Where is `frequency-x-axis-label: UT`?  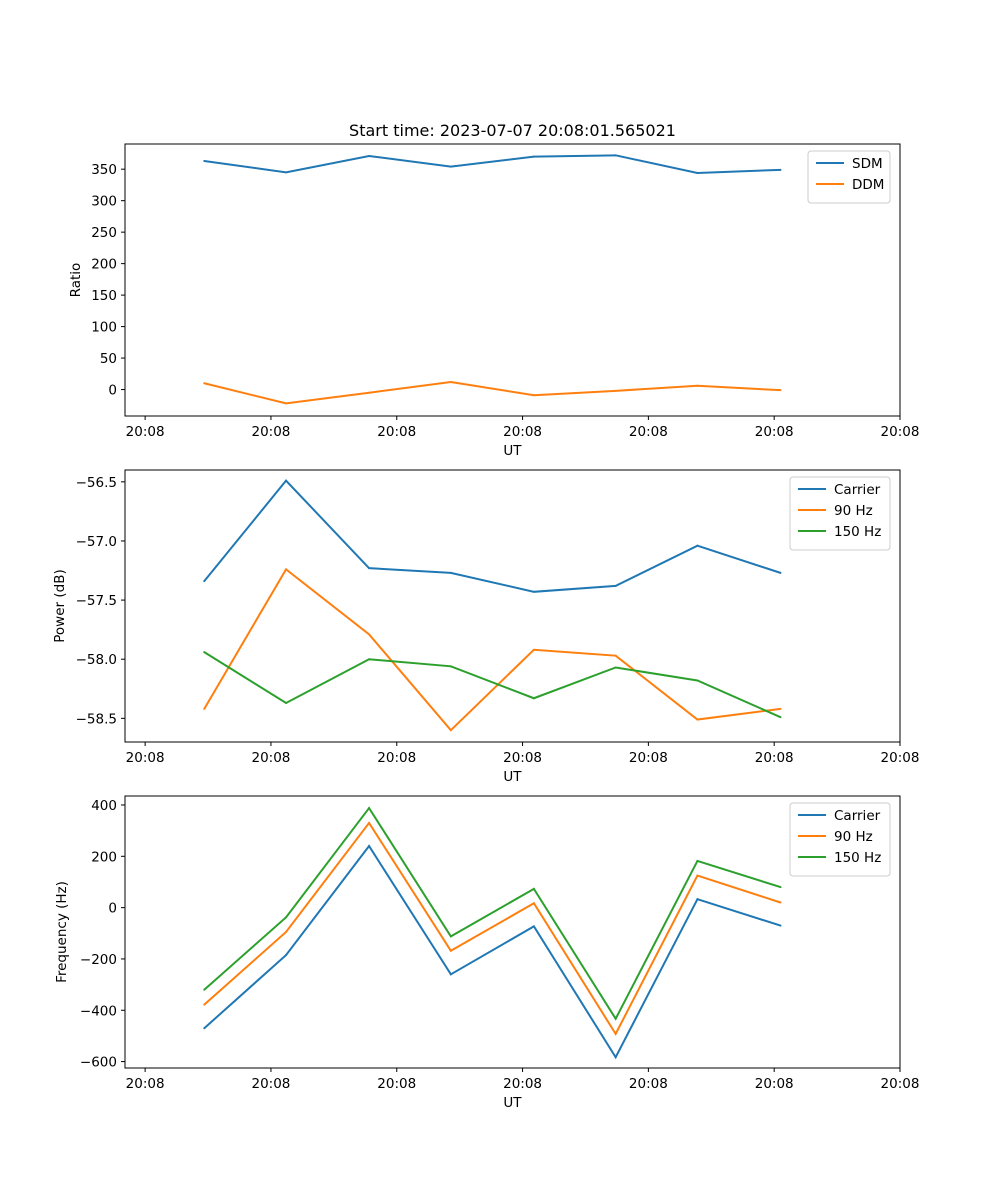 frequency-x-axis-label: UT is located at coordinates (512, 1103).